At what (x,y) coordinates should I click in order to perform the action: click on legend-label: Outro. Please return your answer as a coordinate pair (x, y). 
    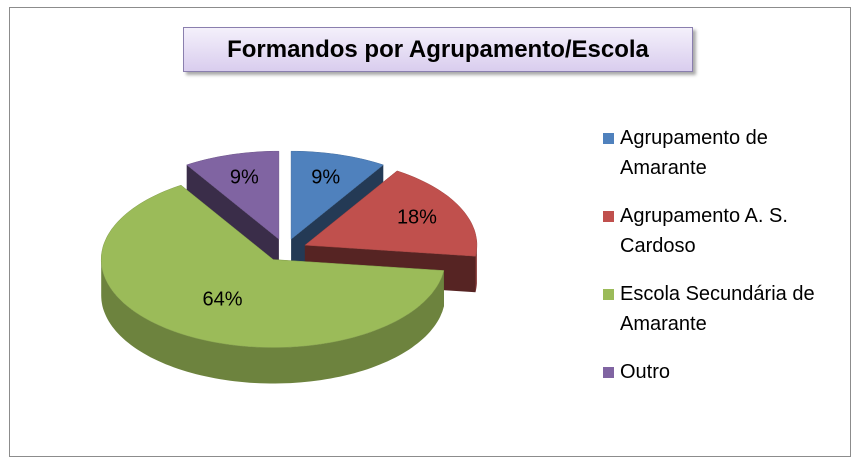
    Looking at the image, I should click on (645, 372).